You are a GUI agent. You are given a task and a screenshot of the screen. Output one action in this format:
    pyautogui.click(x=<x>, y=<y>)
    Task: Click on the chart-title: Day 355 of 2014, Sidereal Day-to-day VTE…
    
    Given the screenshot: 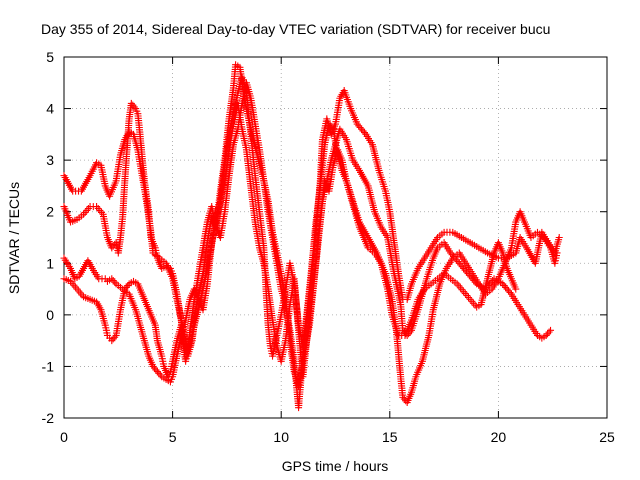 What is the action you would take?
    pyautogui.click(x=295, y=29)
    